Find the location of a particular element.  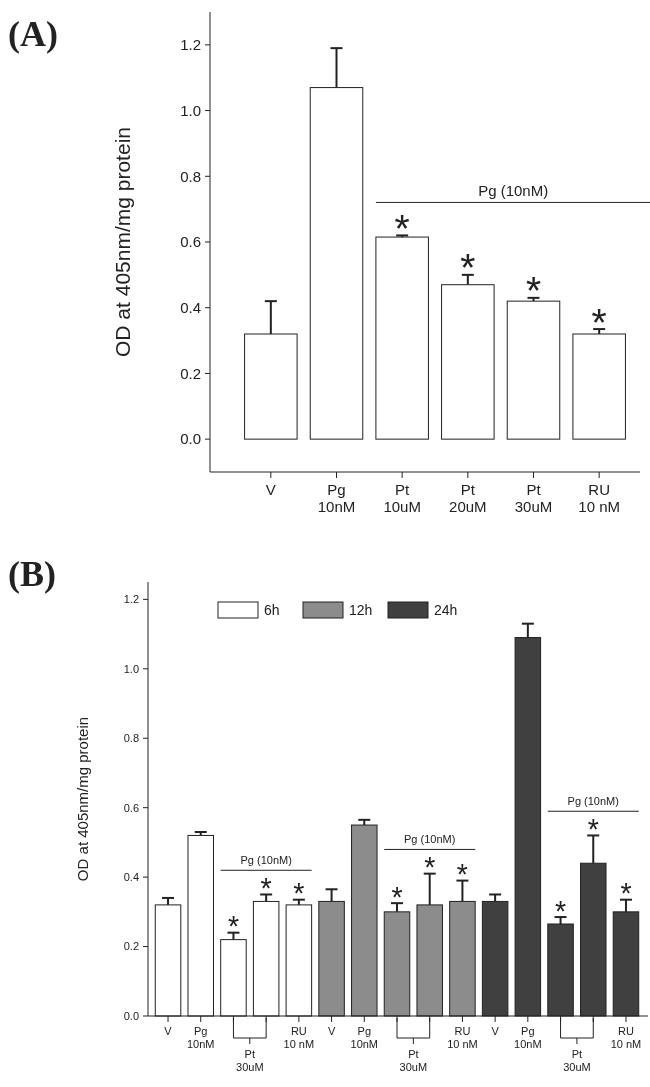

chart-title: (B) is located at coordinates (32, 574).